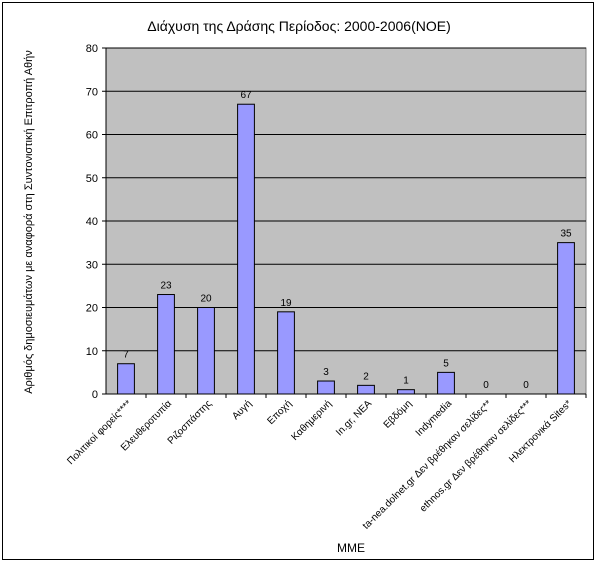  I want to click on data-label: 7, so click(126, 355).